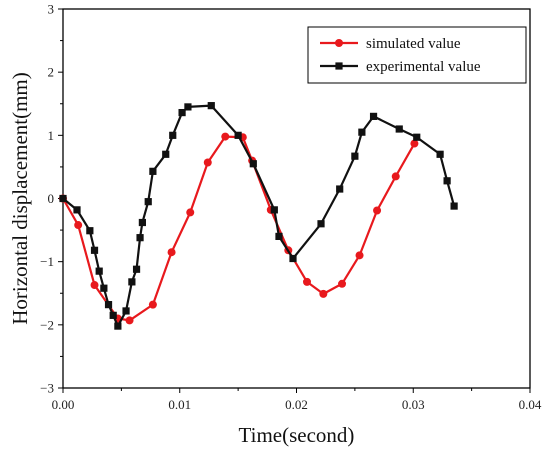 Image resolution: width=550 pixels, height=452 pixels. What do you see at coordinates (297, 435) in the screenshot?
I see `x-axis-title: Time(second)` at bounding box center [297, 435].